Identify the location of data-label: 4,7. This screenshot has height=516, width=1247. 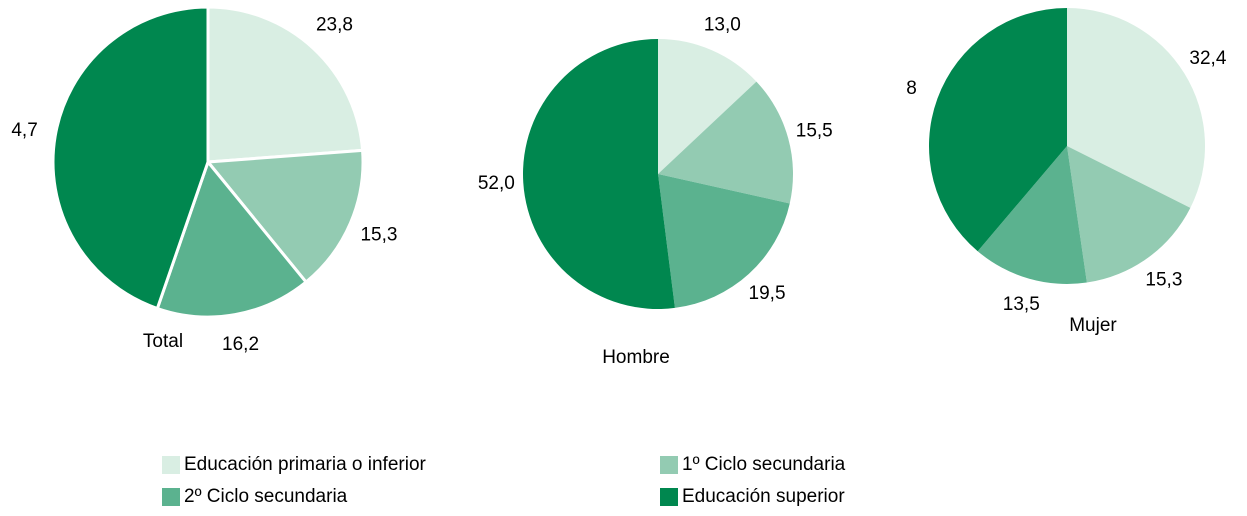
(24, 130).